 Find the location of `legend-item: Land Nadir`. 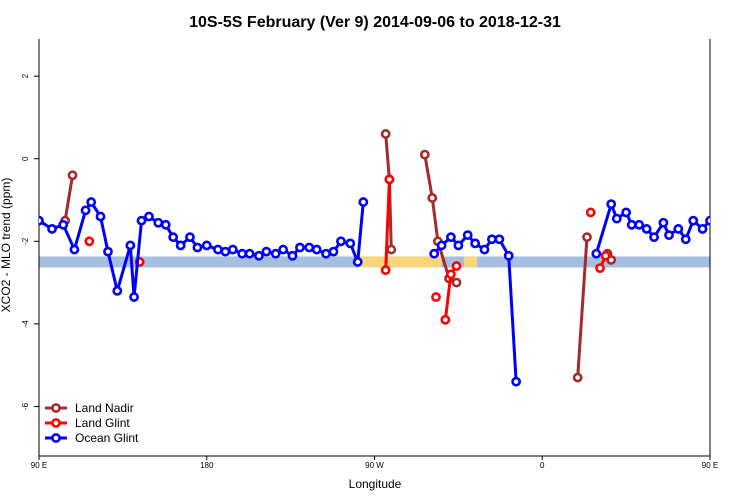

legend-item: Land Nadir is located at coordinates (89, 408).